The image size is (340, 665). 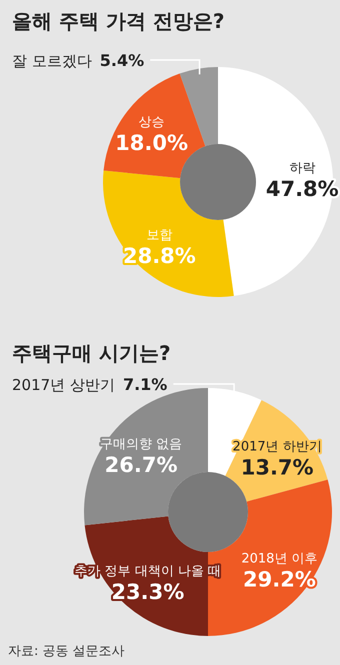 What do you see at coordinates (159, 235) in the screenshot?
I see `slice-label: 보합` at bounding box center [159, 235].